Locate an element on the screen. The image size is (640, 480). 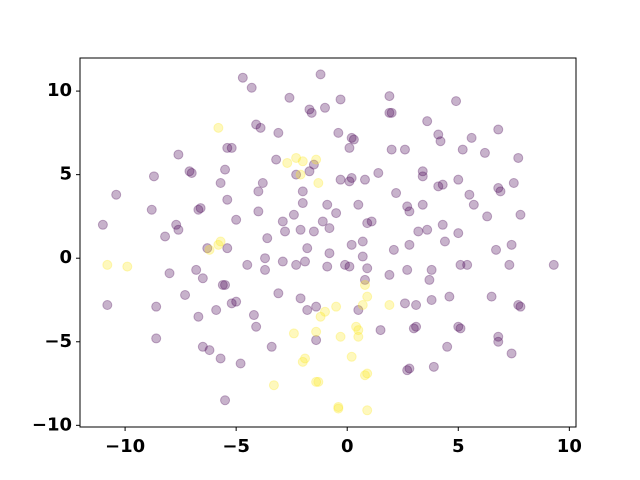
x-tick-label: 10 is located at coordinates (569, 446).